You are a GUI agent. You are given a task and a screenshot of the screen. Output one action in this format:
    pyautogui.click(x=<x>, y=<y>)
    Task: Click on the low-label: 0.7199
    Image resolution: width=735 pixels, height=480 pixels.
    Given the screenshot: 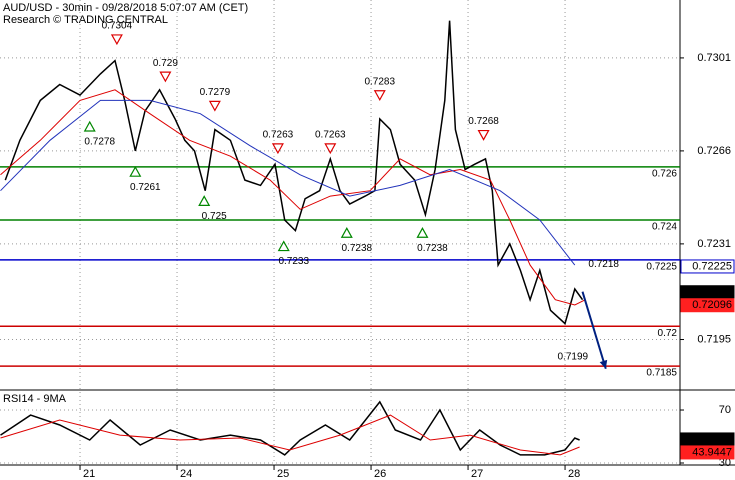 What is the action you would take?
    pyautogui.click(x=573, y=357)
    